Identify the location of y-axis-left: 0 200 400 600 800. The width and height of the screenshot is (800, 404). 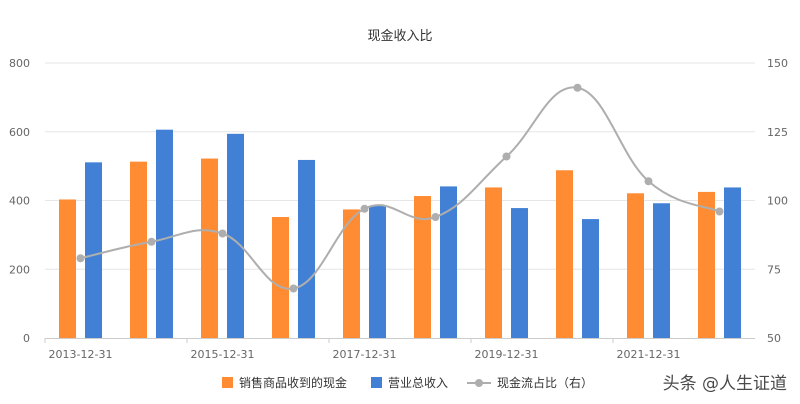
(19, 201).